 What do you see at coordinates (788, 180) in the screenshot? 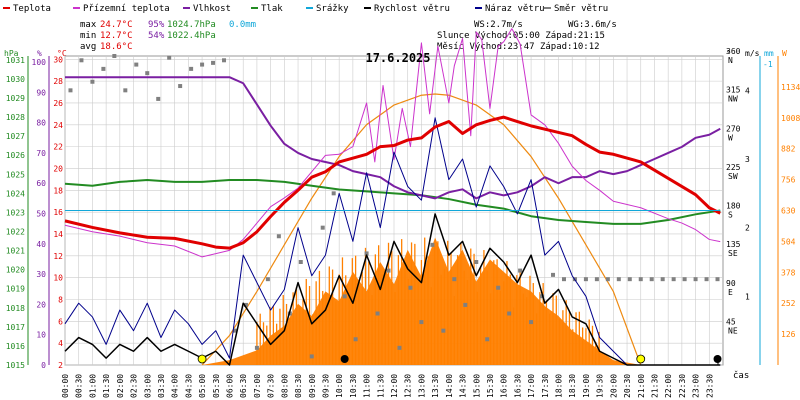
I see `solar-tick: 756` at bounding box center [788, 180].